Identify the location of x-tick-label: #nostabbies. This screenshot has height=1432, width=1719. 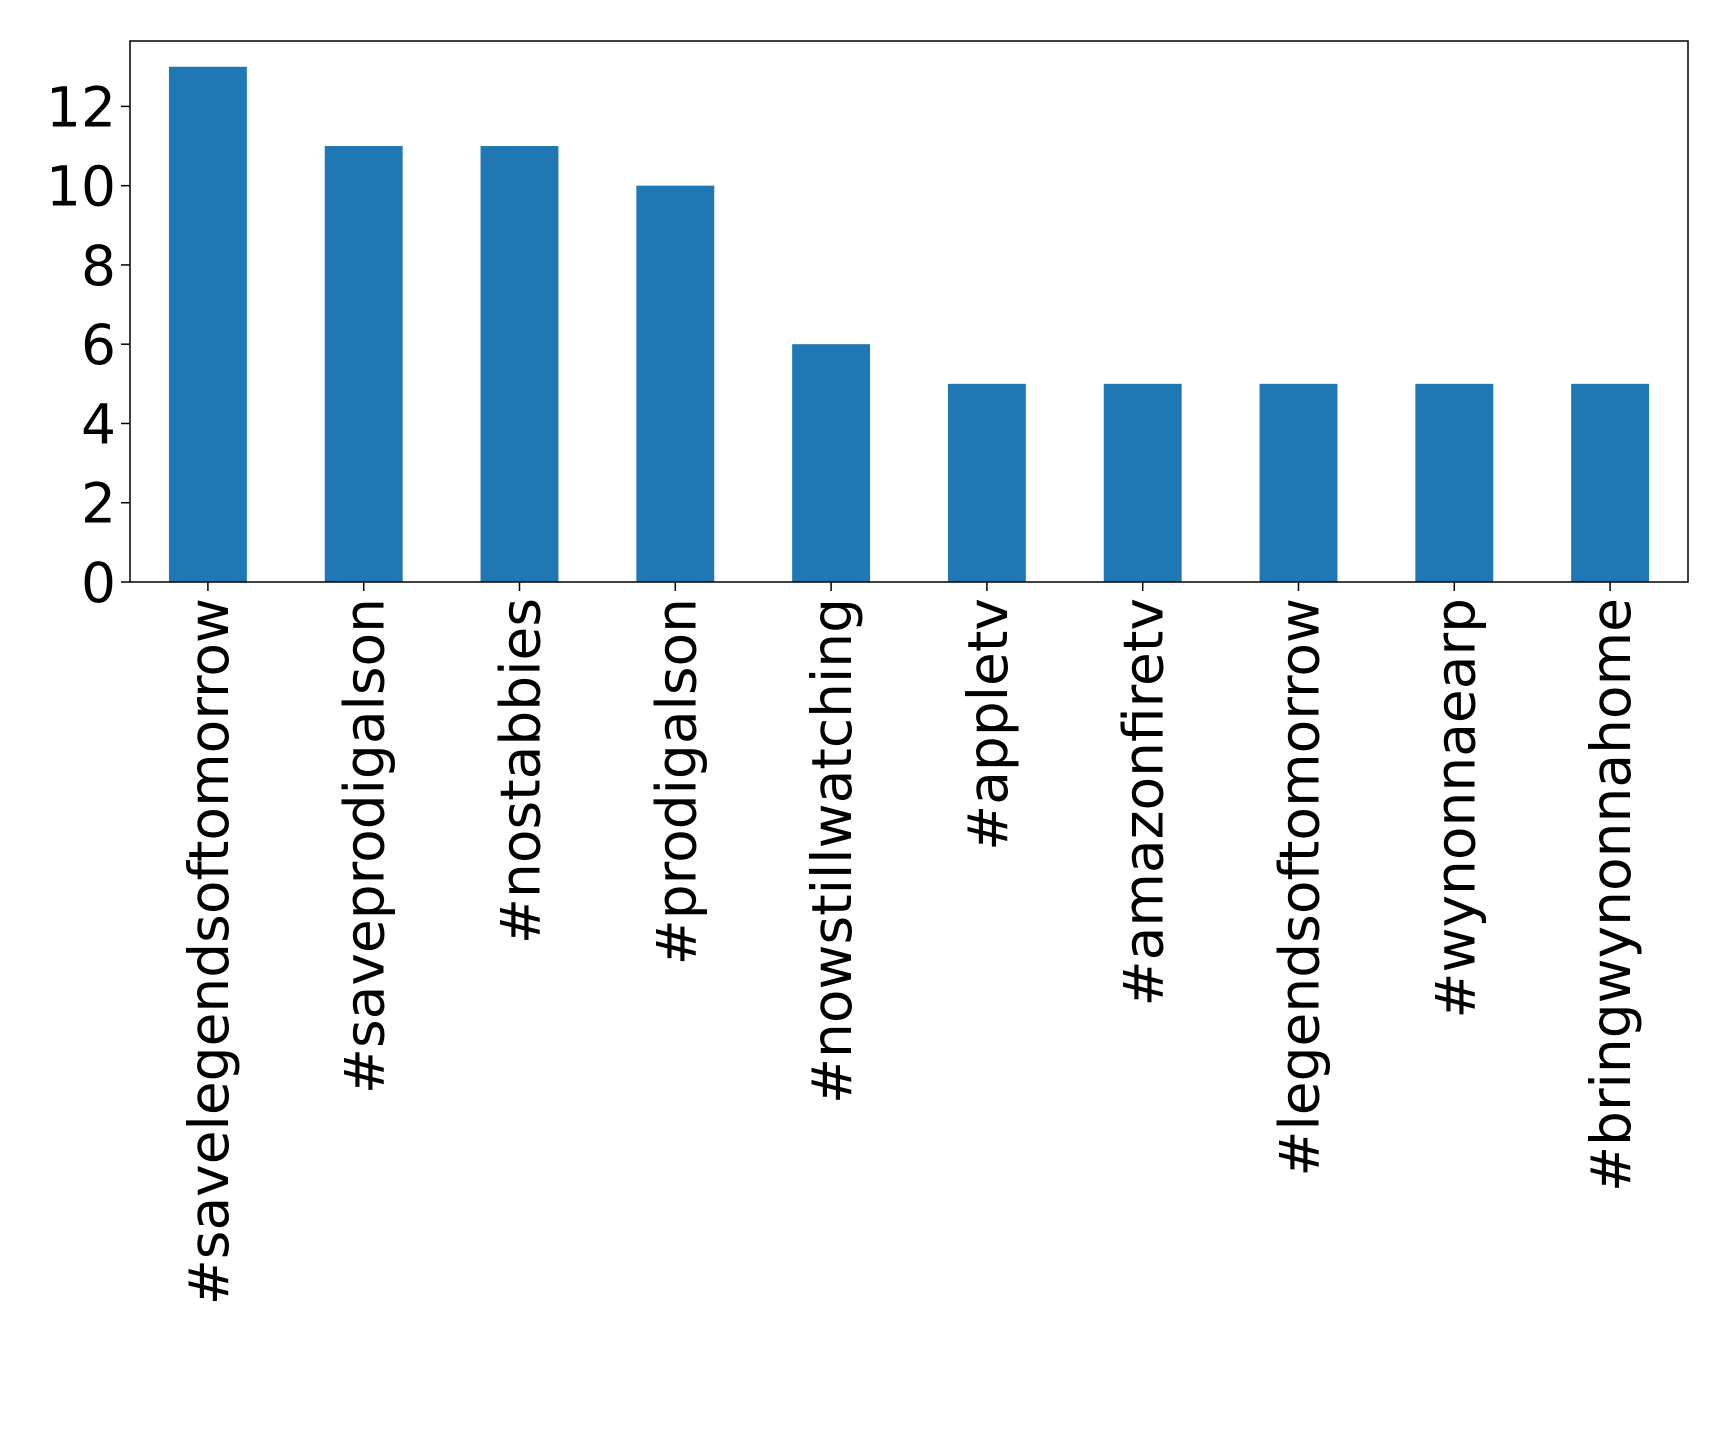
(521, 771).